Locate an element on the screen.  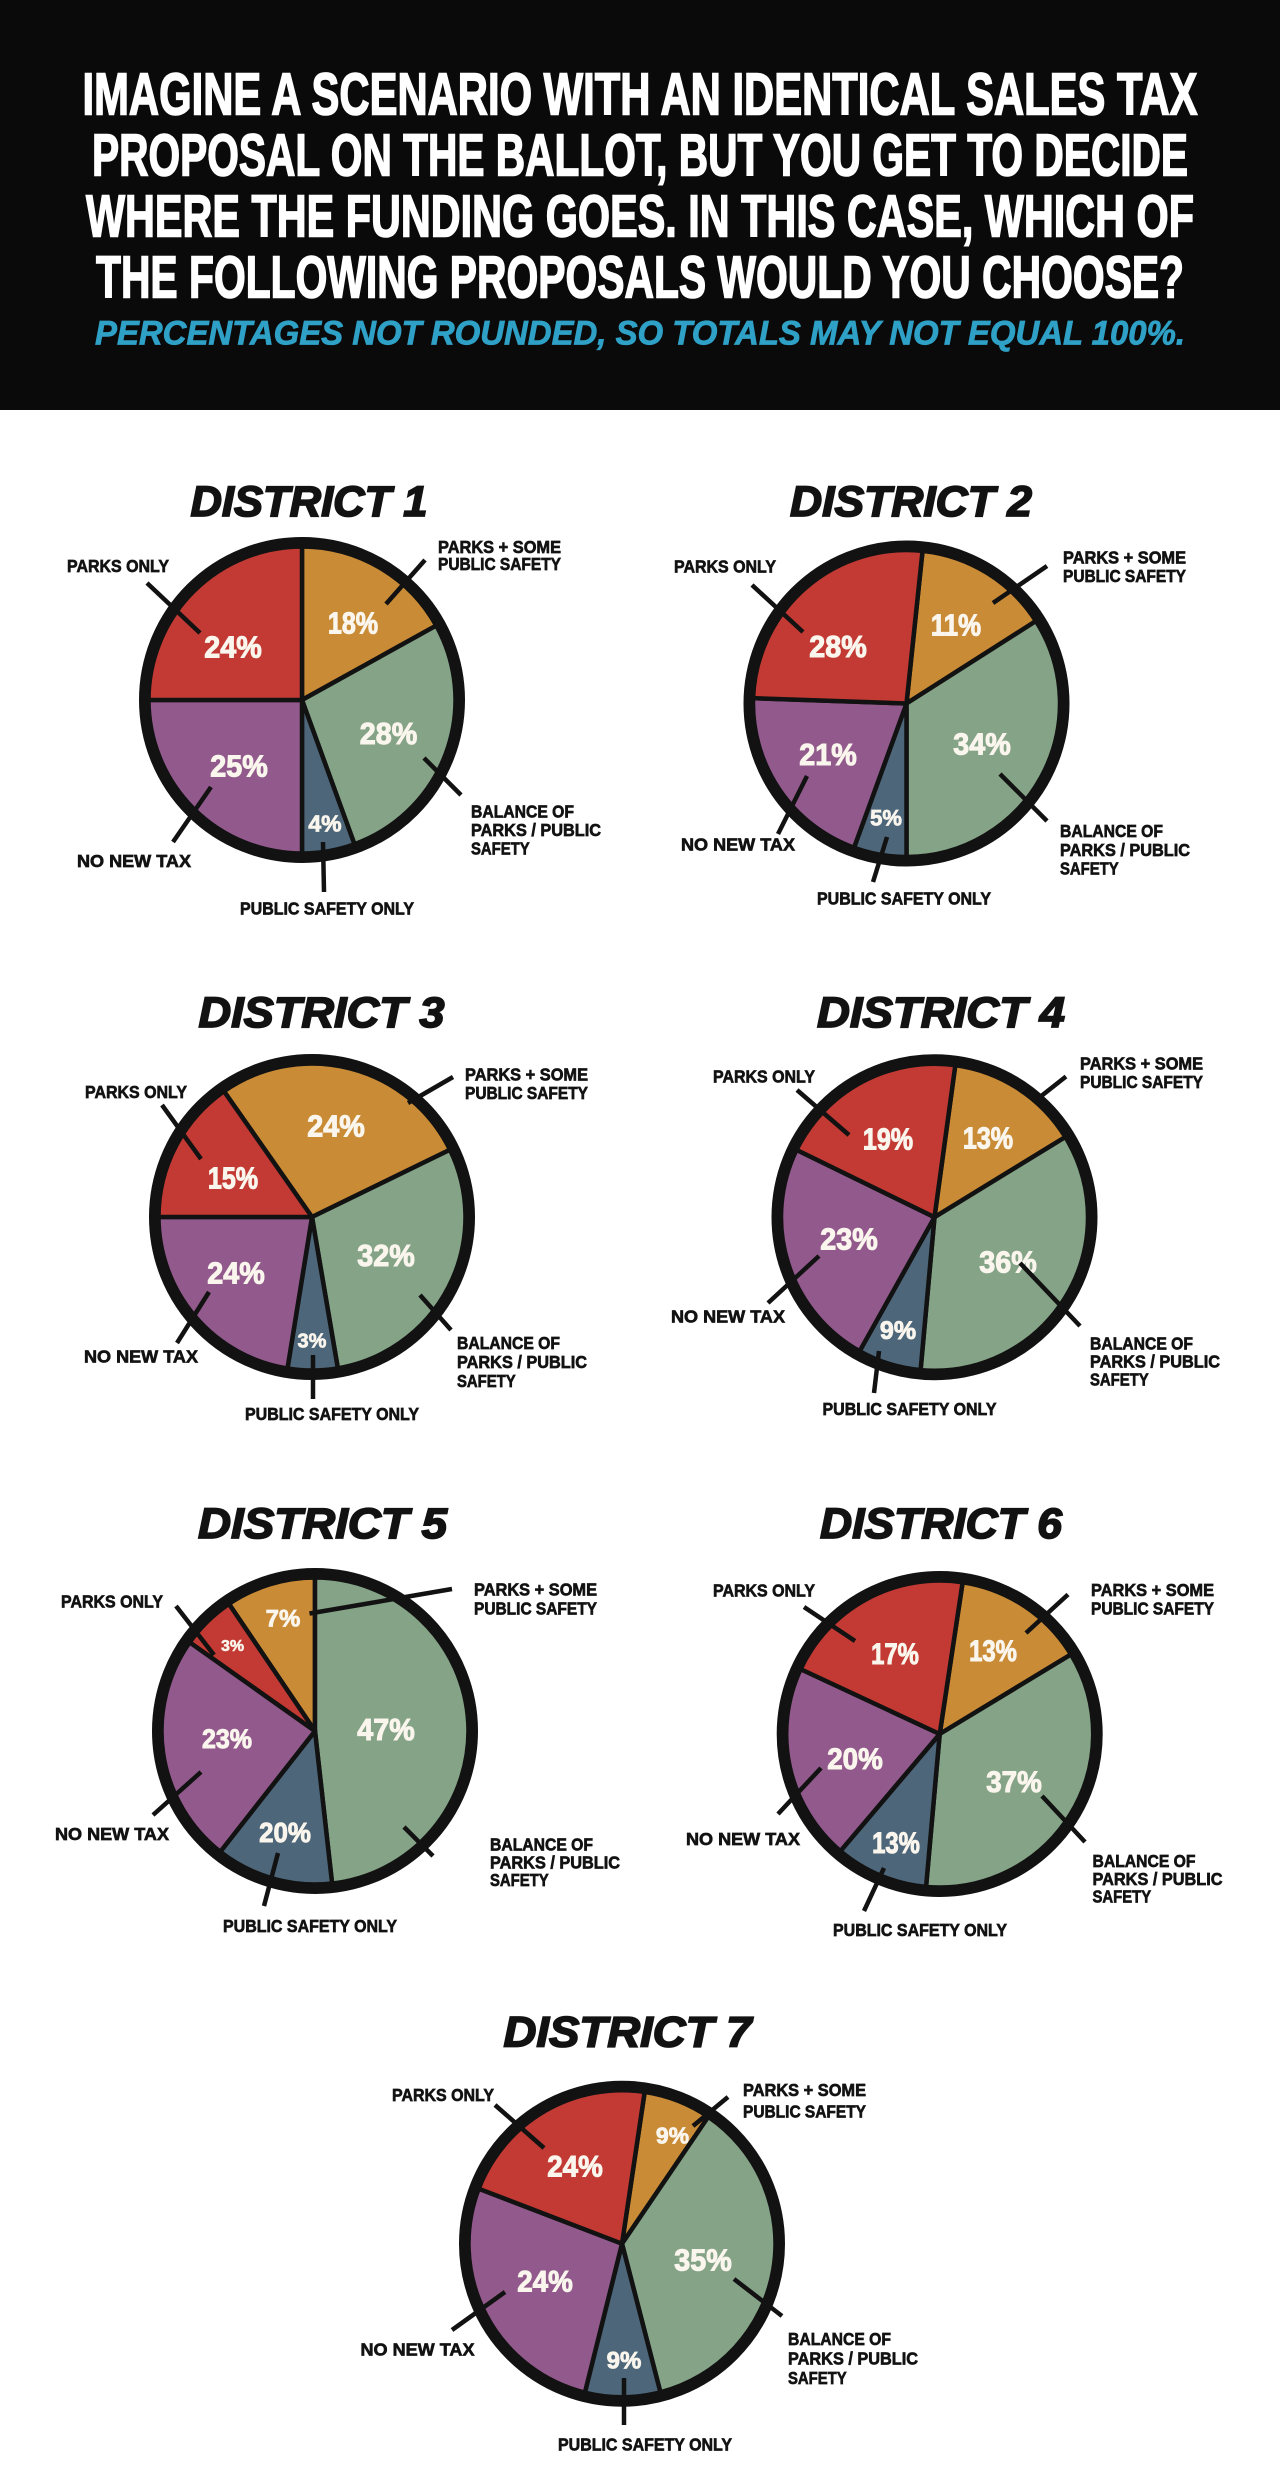
svg-text: DISTRICT 7 is located at coordinates (629, 2033).